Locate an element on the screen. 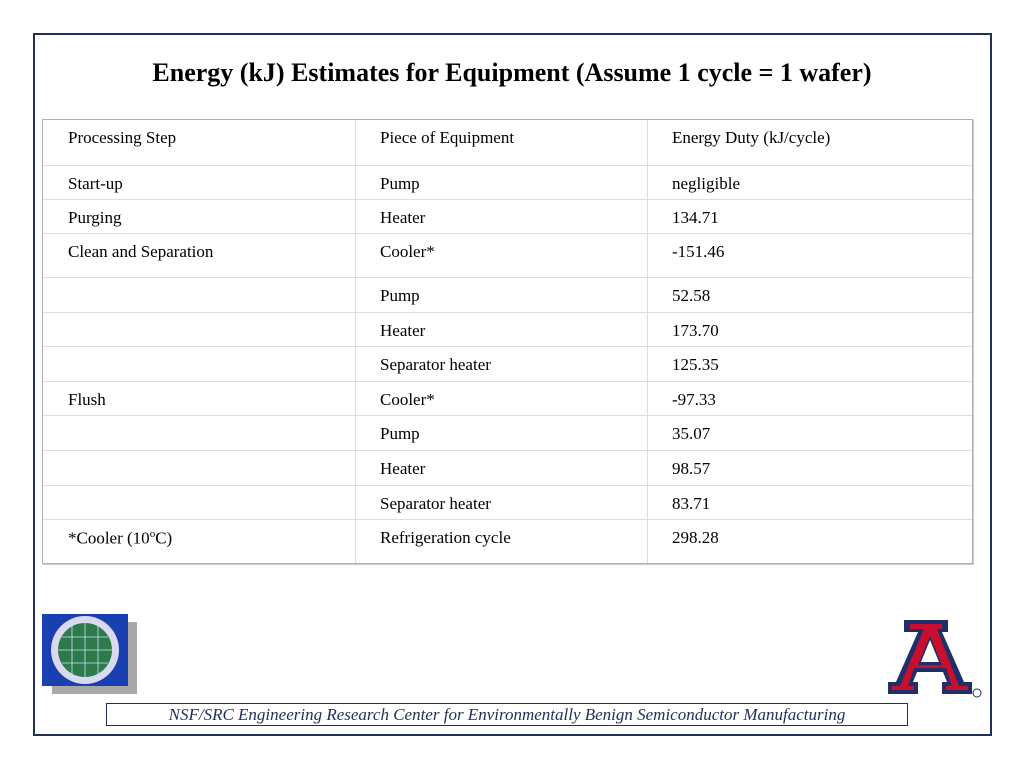  globe-grid is located at coordinates (85, 650).